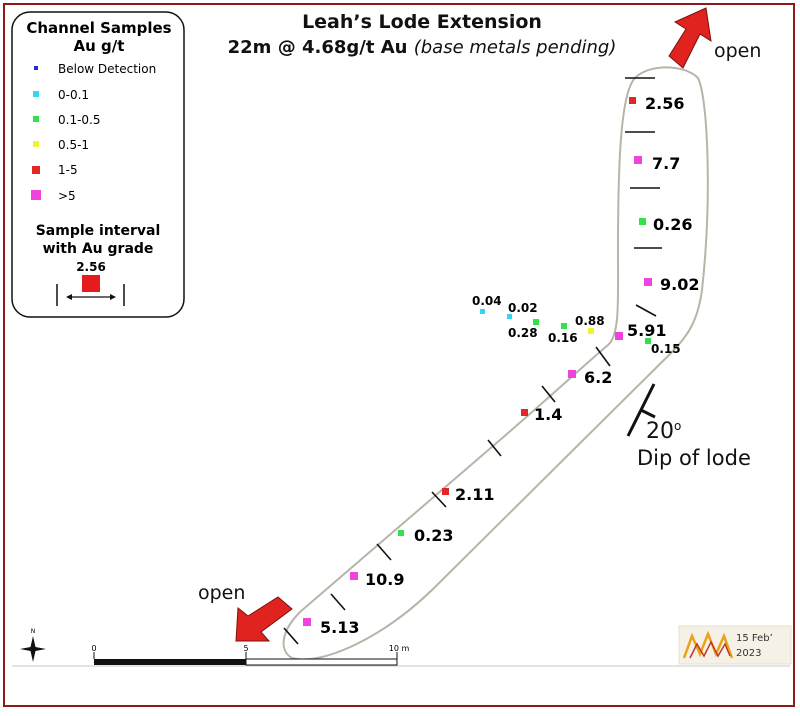 The width and height of the screenshot is (800, 716). I want to click on logo-date-line2: 2023, so click(748, 653).